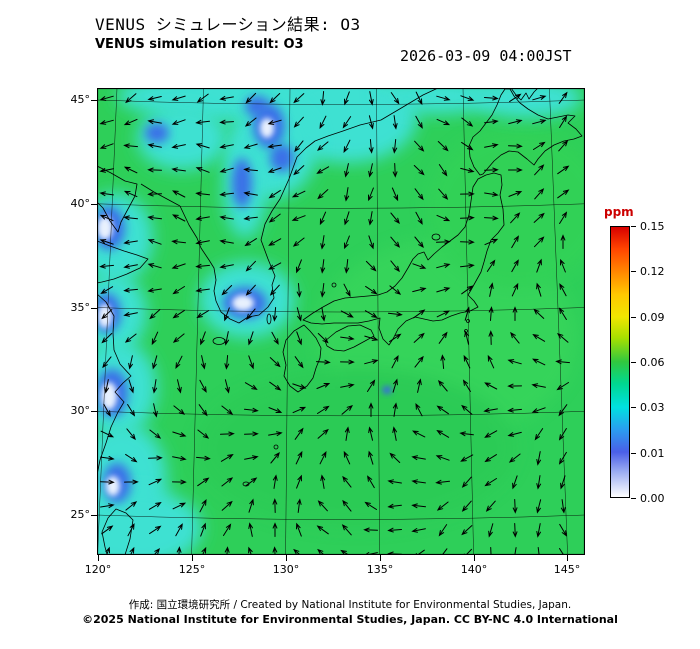 This screenshot has height=649, width=700. Describe the element at coordinates (80, 410) in the screenshot. I see `lat-tick-label: 30°` at that location.